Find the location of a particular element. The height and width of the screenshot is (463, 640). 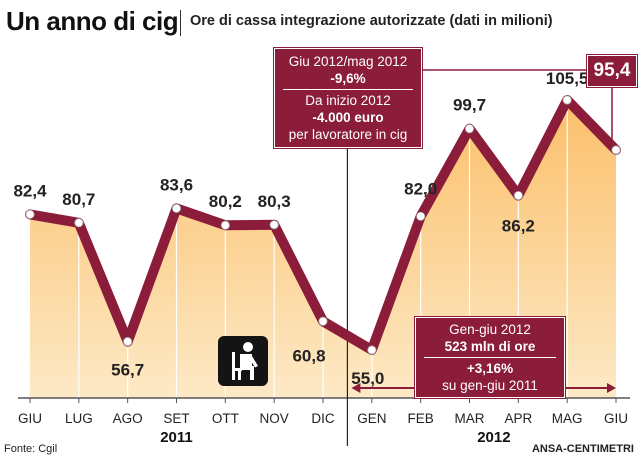

tick-label-ago-2: AGO is located at coordinates (128, 418).